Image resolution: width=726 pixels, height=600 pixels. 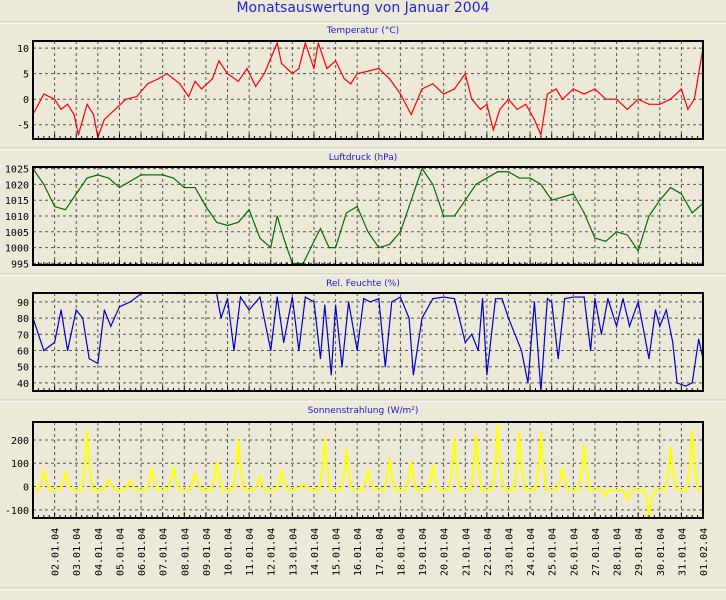 I want to click on y-tick-label: 40, so click(x=23, y=384).